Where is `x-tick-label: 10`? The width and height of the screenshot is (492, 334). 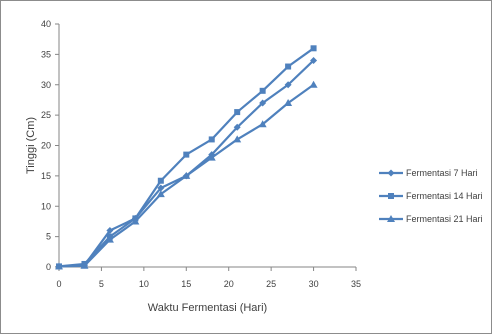 x-tick-label: 10 is located at coordinates (144, 284).